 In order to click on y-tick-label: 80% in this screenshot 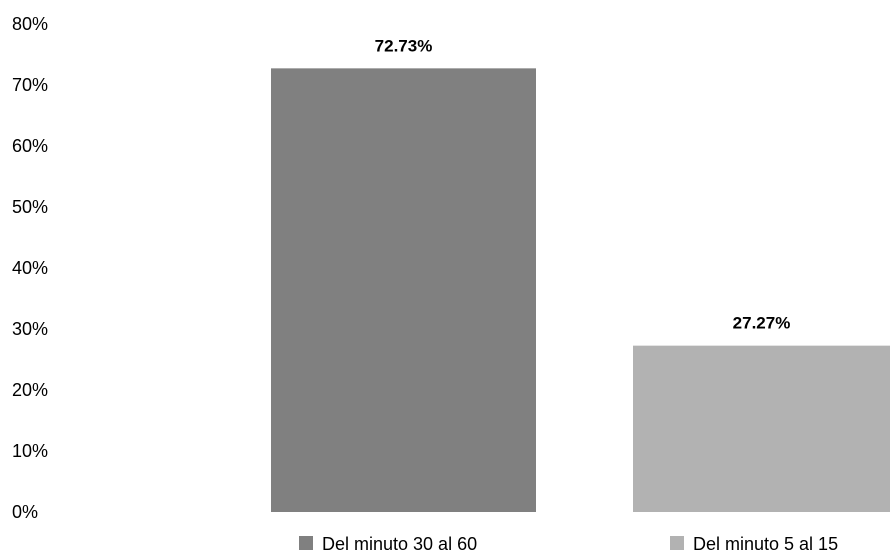, I will do `click(30, 24)`.